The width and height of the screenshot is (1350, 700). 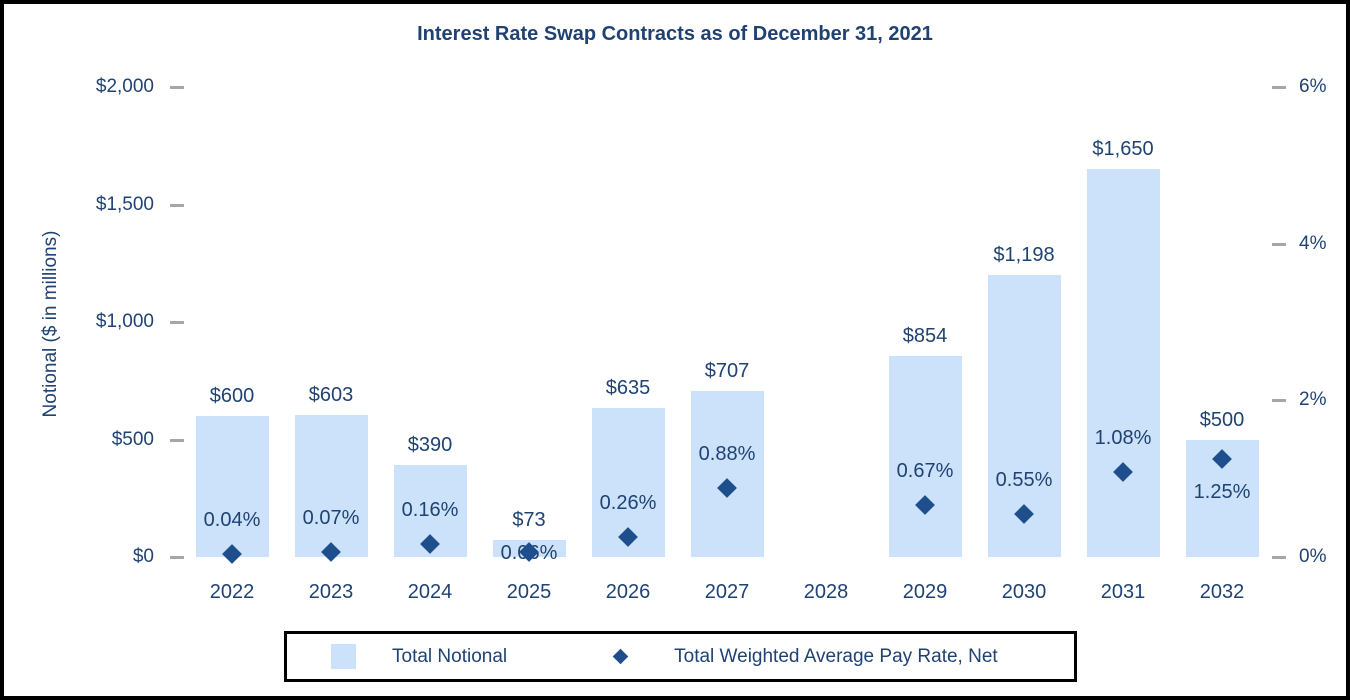 I want to click on pay-rate-value-label: 1.08%, so click(x=1123, y=438).